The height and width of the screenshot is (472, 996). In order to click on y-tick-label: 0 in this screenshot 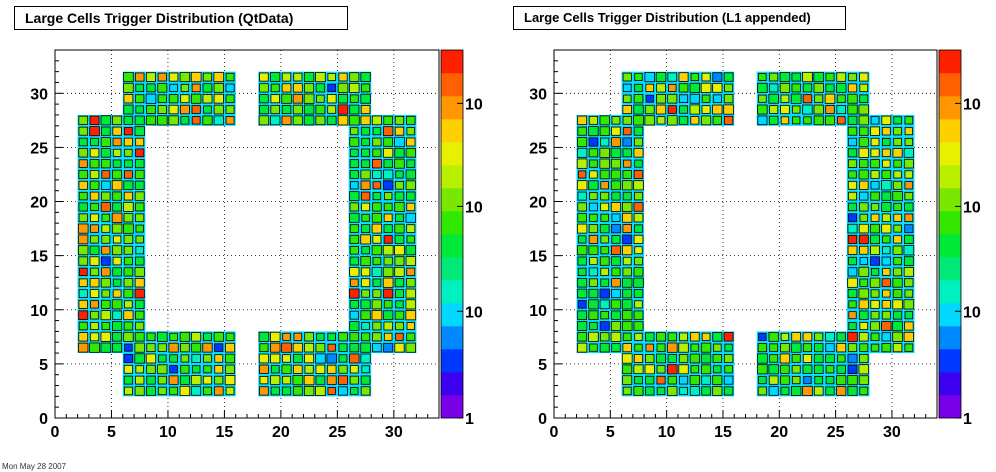, I will do `click(542, 419)`.